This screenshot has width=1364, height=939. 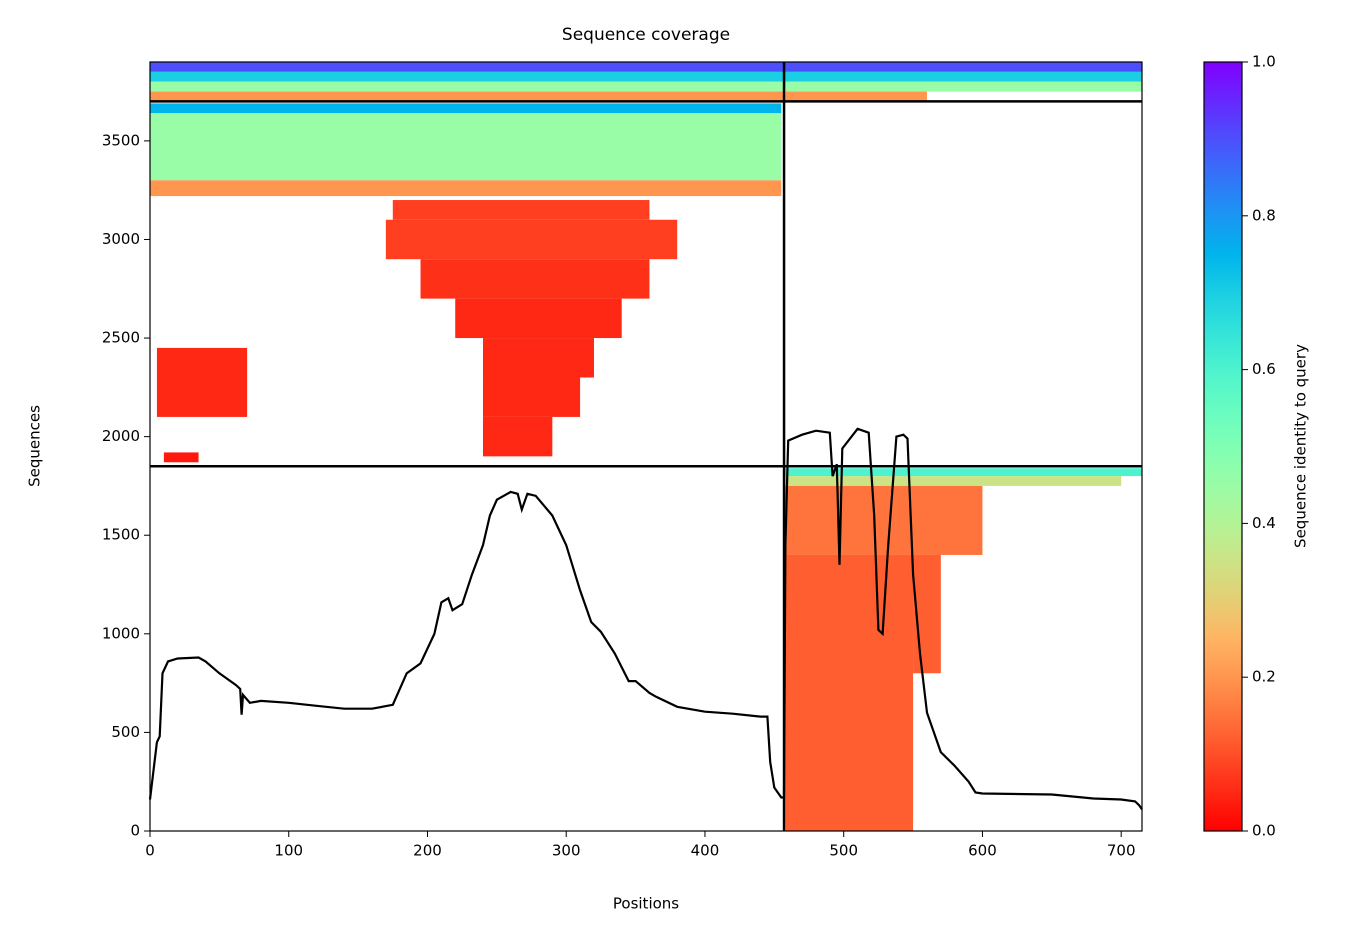 I want to click on colorbar-tick-label: 1.0, so click(x=1264, y=62).